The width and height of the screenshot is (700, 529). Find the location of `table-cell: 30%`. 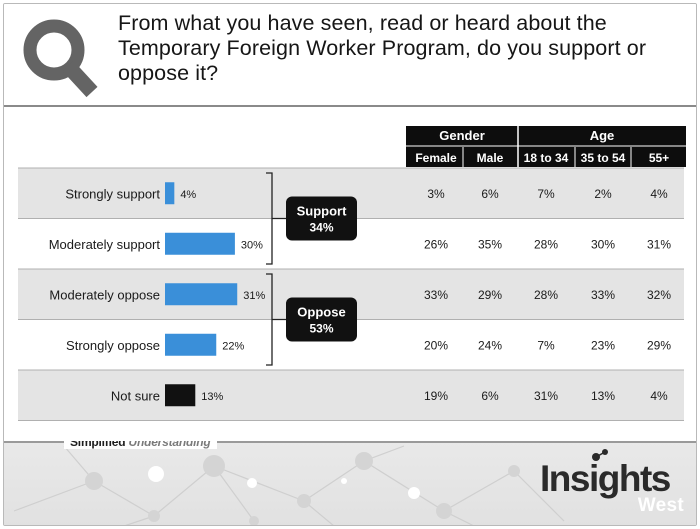

table-cell: 30% is located at coordinates (603, 244).